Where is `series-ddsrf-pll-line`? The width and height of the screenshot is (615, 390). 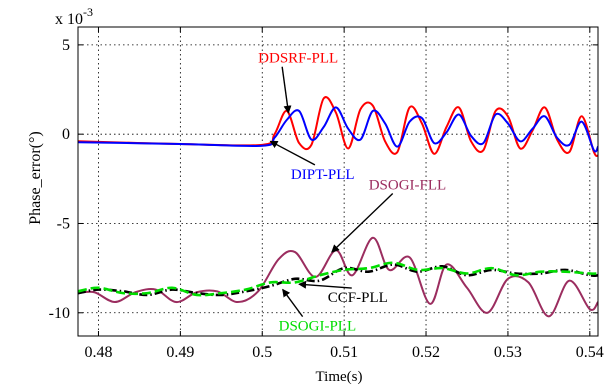
series-ddsrf-pll-line is located at coordinates (338, 127).